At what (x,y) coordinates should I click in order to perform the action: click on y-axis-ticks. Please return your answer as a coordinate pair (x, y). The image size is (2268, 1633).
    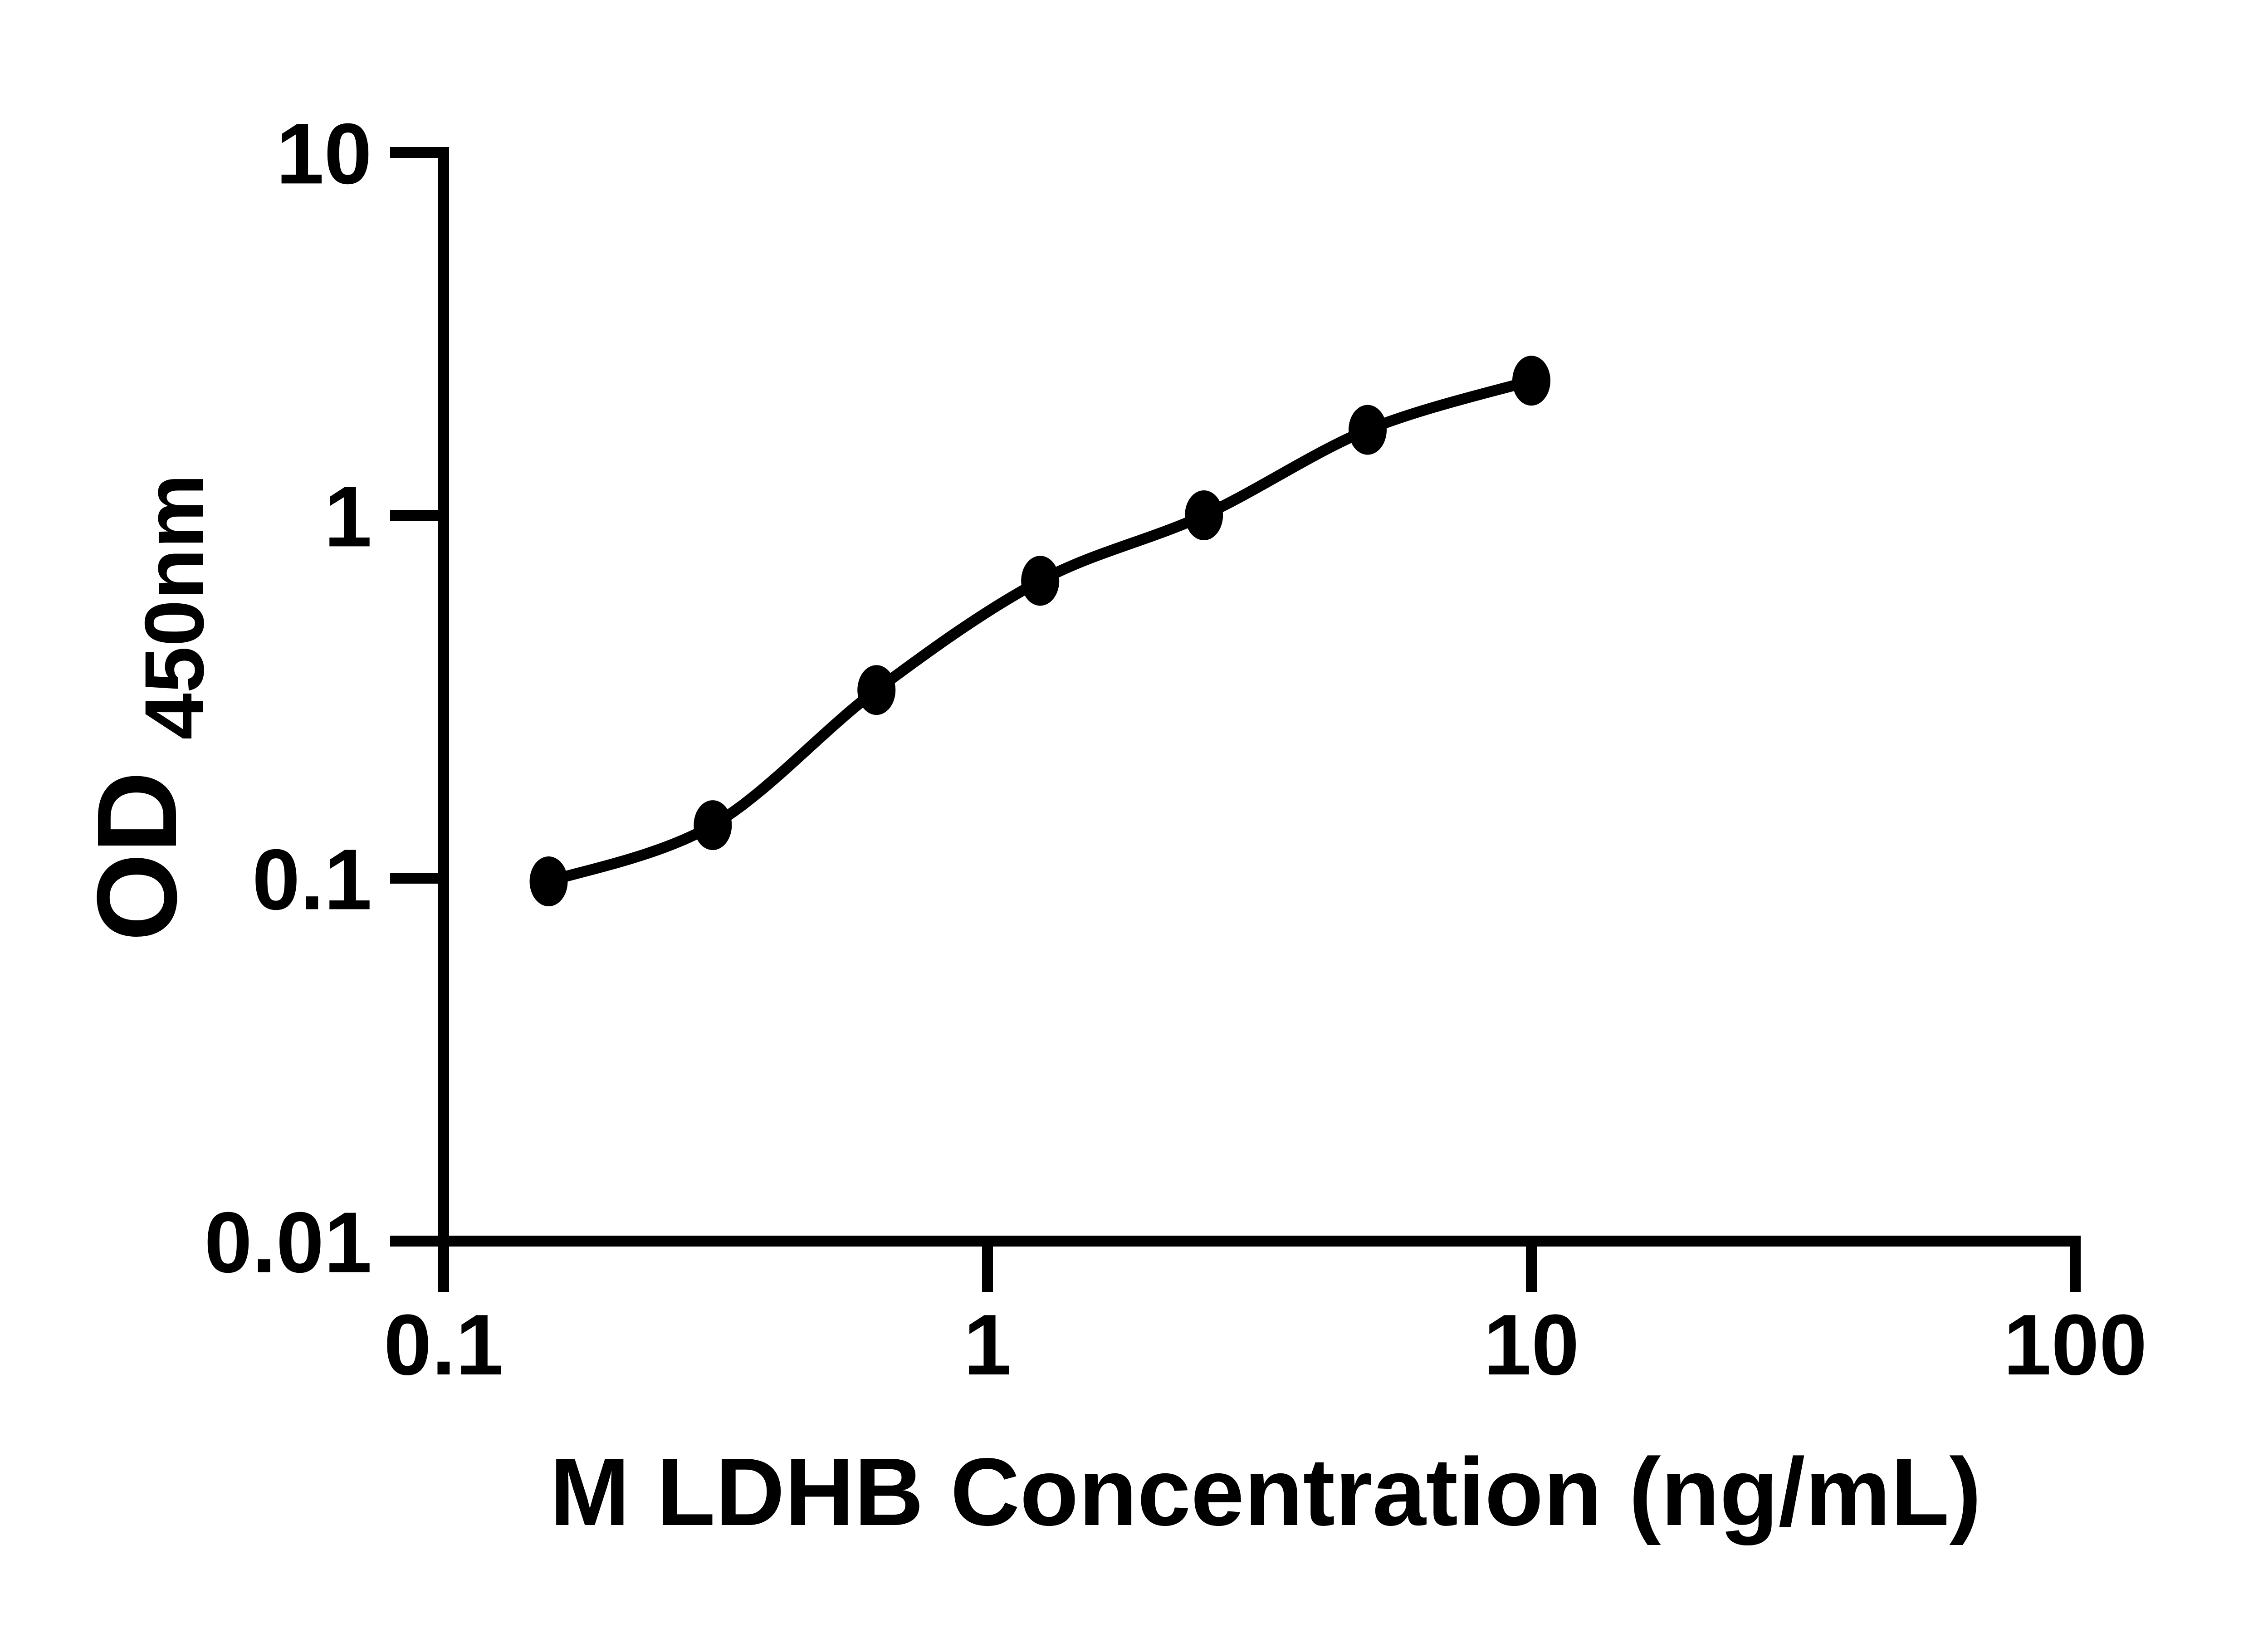
    Looking at the image, I should click on (417, 697).